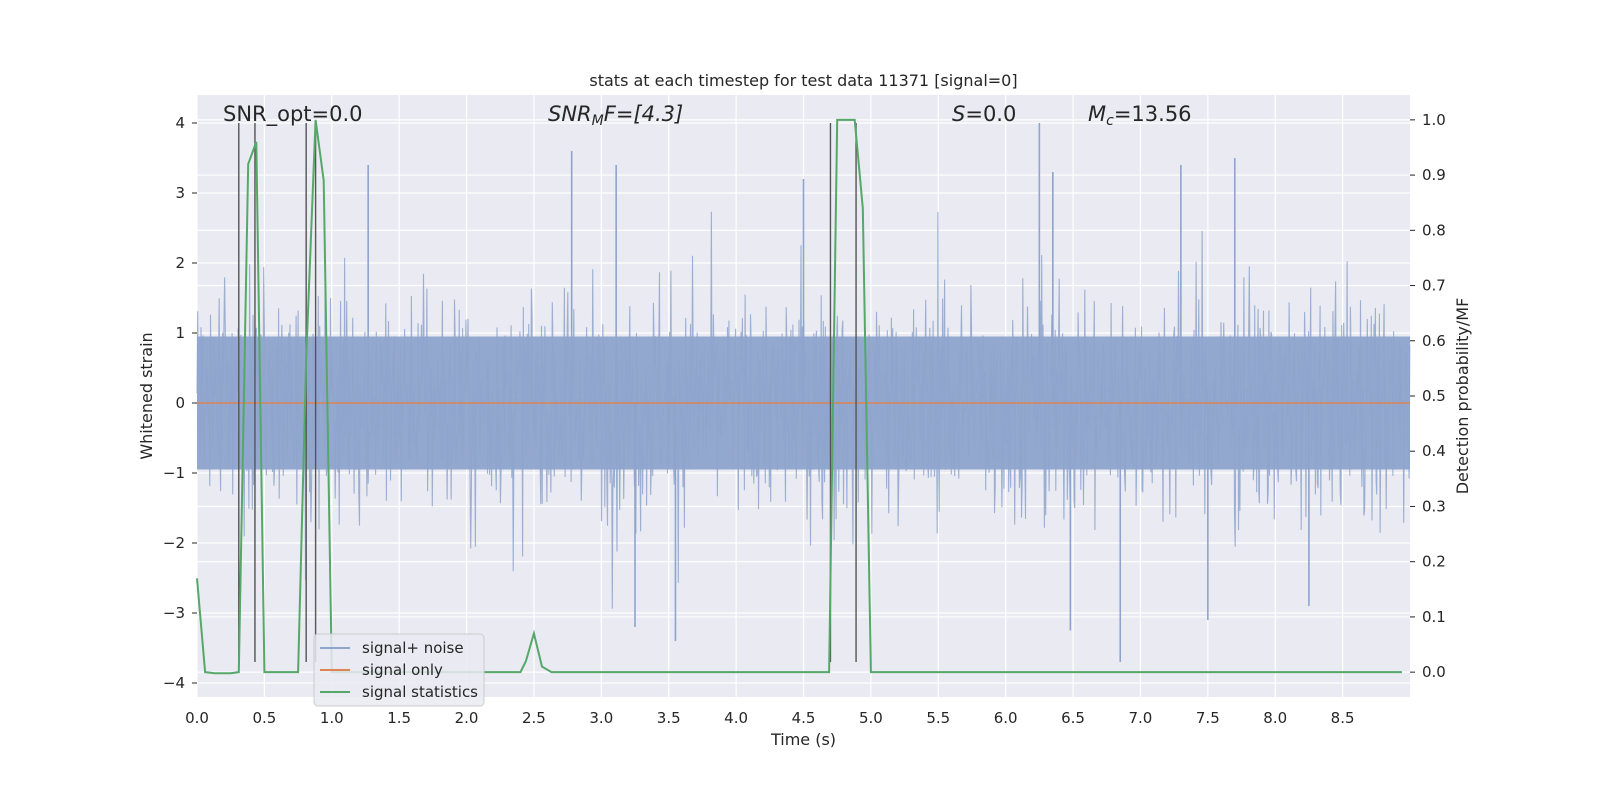 This screenshot has height=800, width=1600. I want to click on annotation-snr-mf: SNRMF=[4.3], so click(615, 115).